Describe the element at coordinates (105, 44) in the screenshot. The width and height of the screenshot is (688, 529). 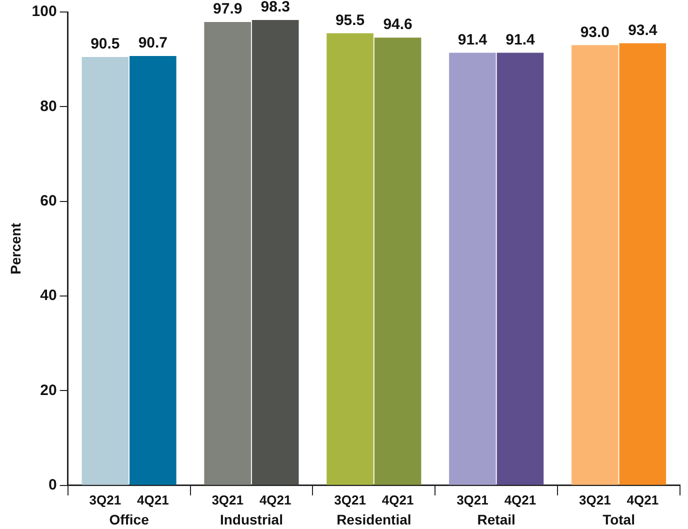
I see `data-label: 90.5` at that location.